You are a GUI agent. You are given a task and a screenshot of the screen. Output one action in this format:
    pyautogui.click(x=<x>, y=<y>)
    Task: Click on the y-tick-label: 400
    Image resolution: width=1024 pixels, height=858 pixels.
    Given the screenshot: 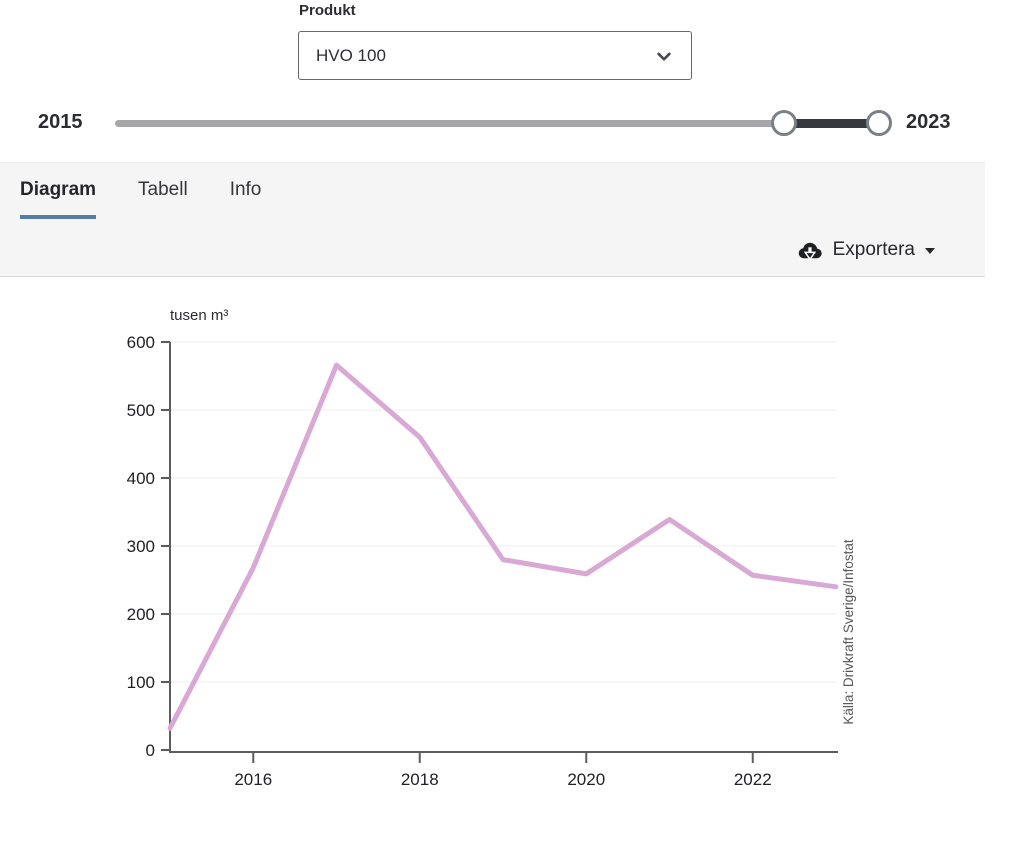 What is the action you would take?
    pyautogui.click(x=141, y=478)
    